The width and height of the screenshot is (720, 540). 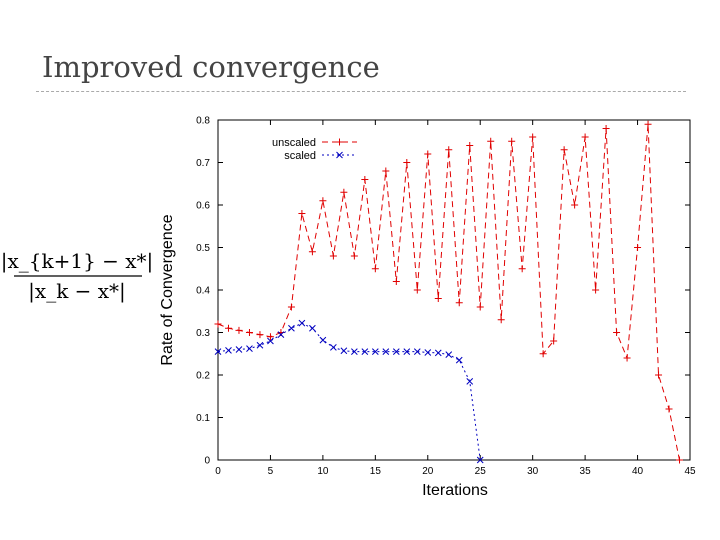 What do you see at coordinates (533, 471) in the screenshot?
I see `x-tick-label: 30` at bounding box center [533, 471].